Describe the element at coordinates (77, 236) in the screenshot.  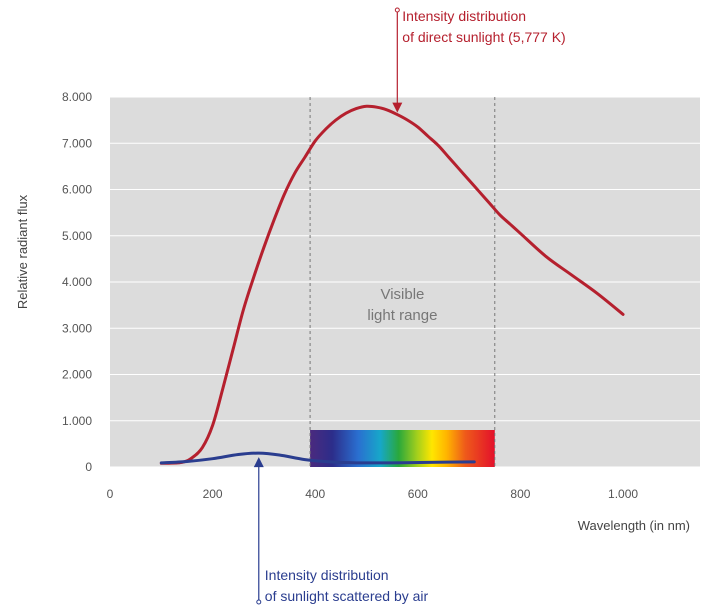
I see `y-tick-label: 5.000` at that location.